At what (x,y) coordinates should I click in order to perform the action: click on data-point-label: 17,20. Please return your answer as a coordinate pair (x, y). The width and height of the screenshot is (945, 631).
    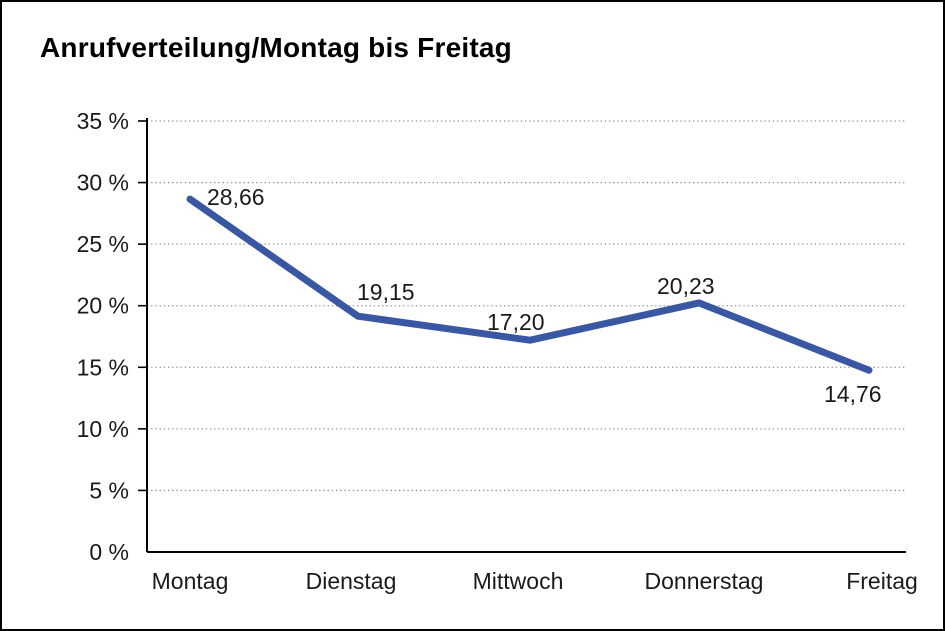
    Looking at the image, I should click on (516, 322).